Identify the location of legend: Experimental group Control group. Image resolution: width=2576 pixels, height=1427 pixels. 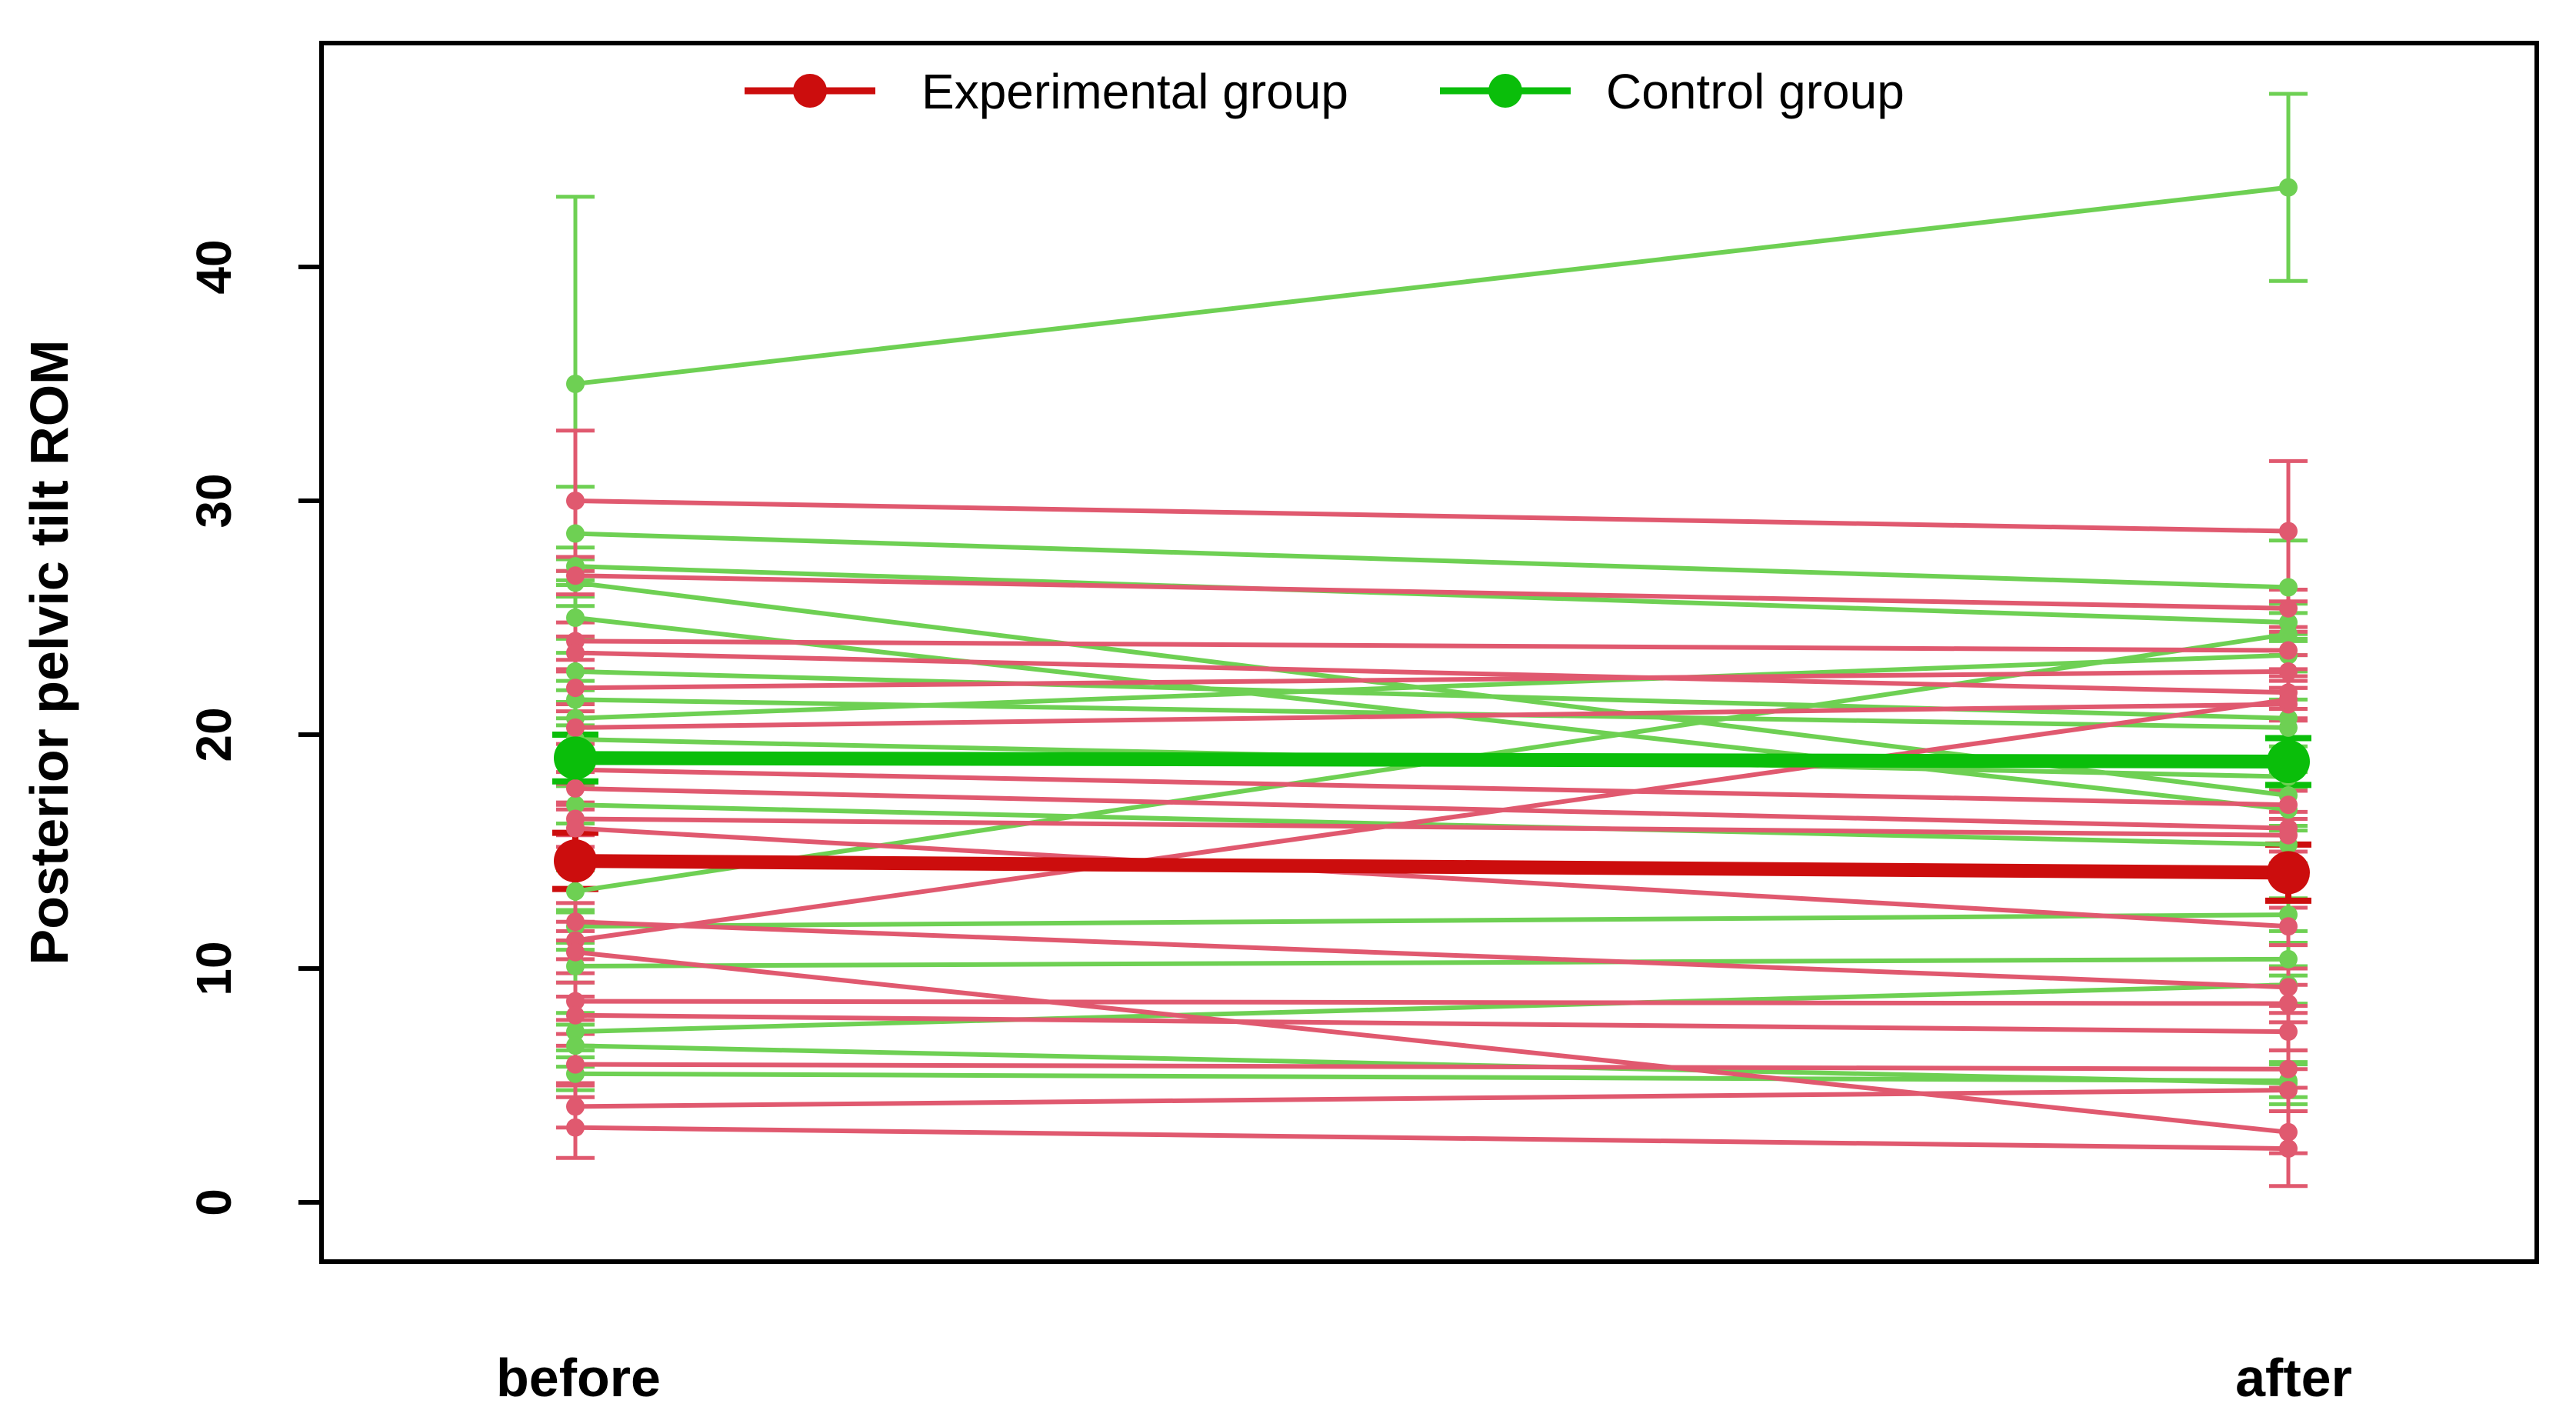
(1325, 91).